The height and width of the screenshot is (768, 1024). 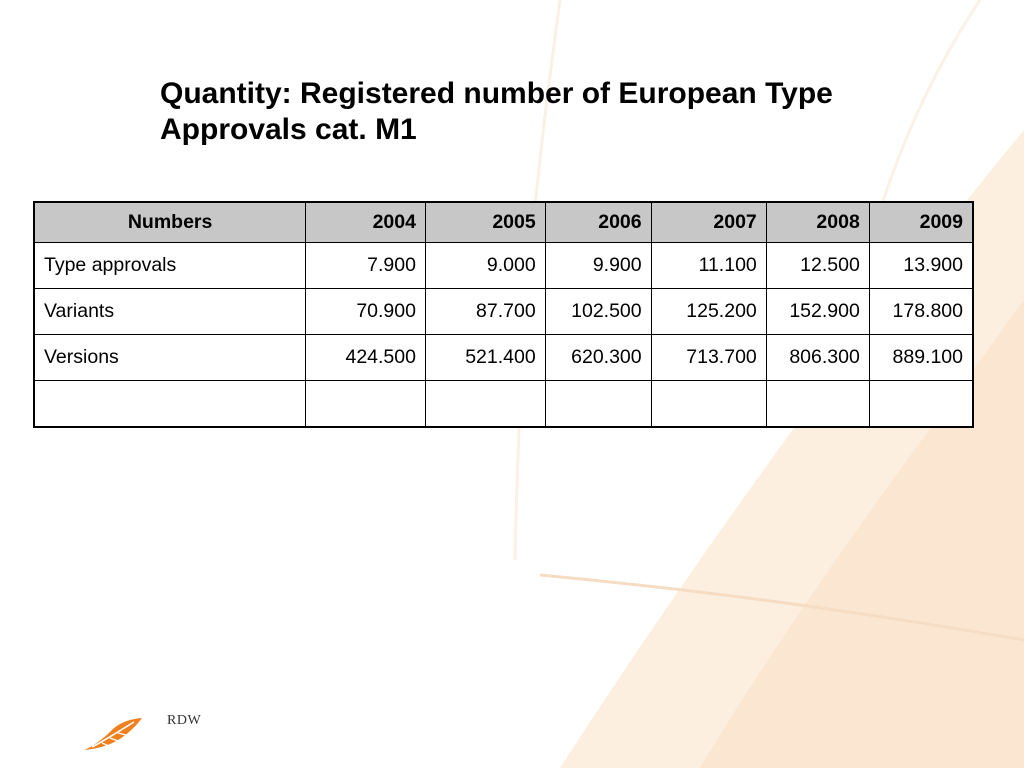 I want to click on table-cell: 521.400, so click(x=485, y=357).